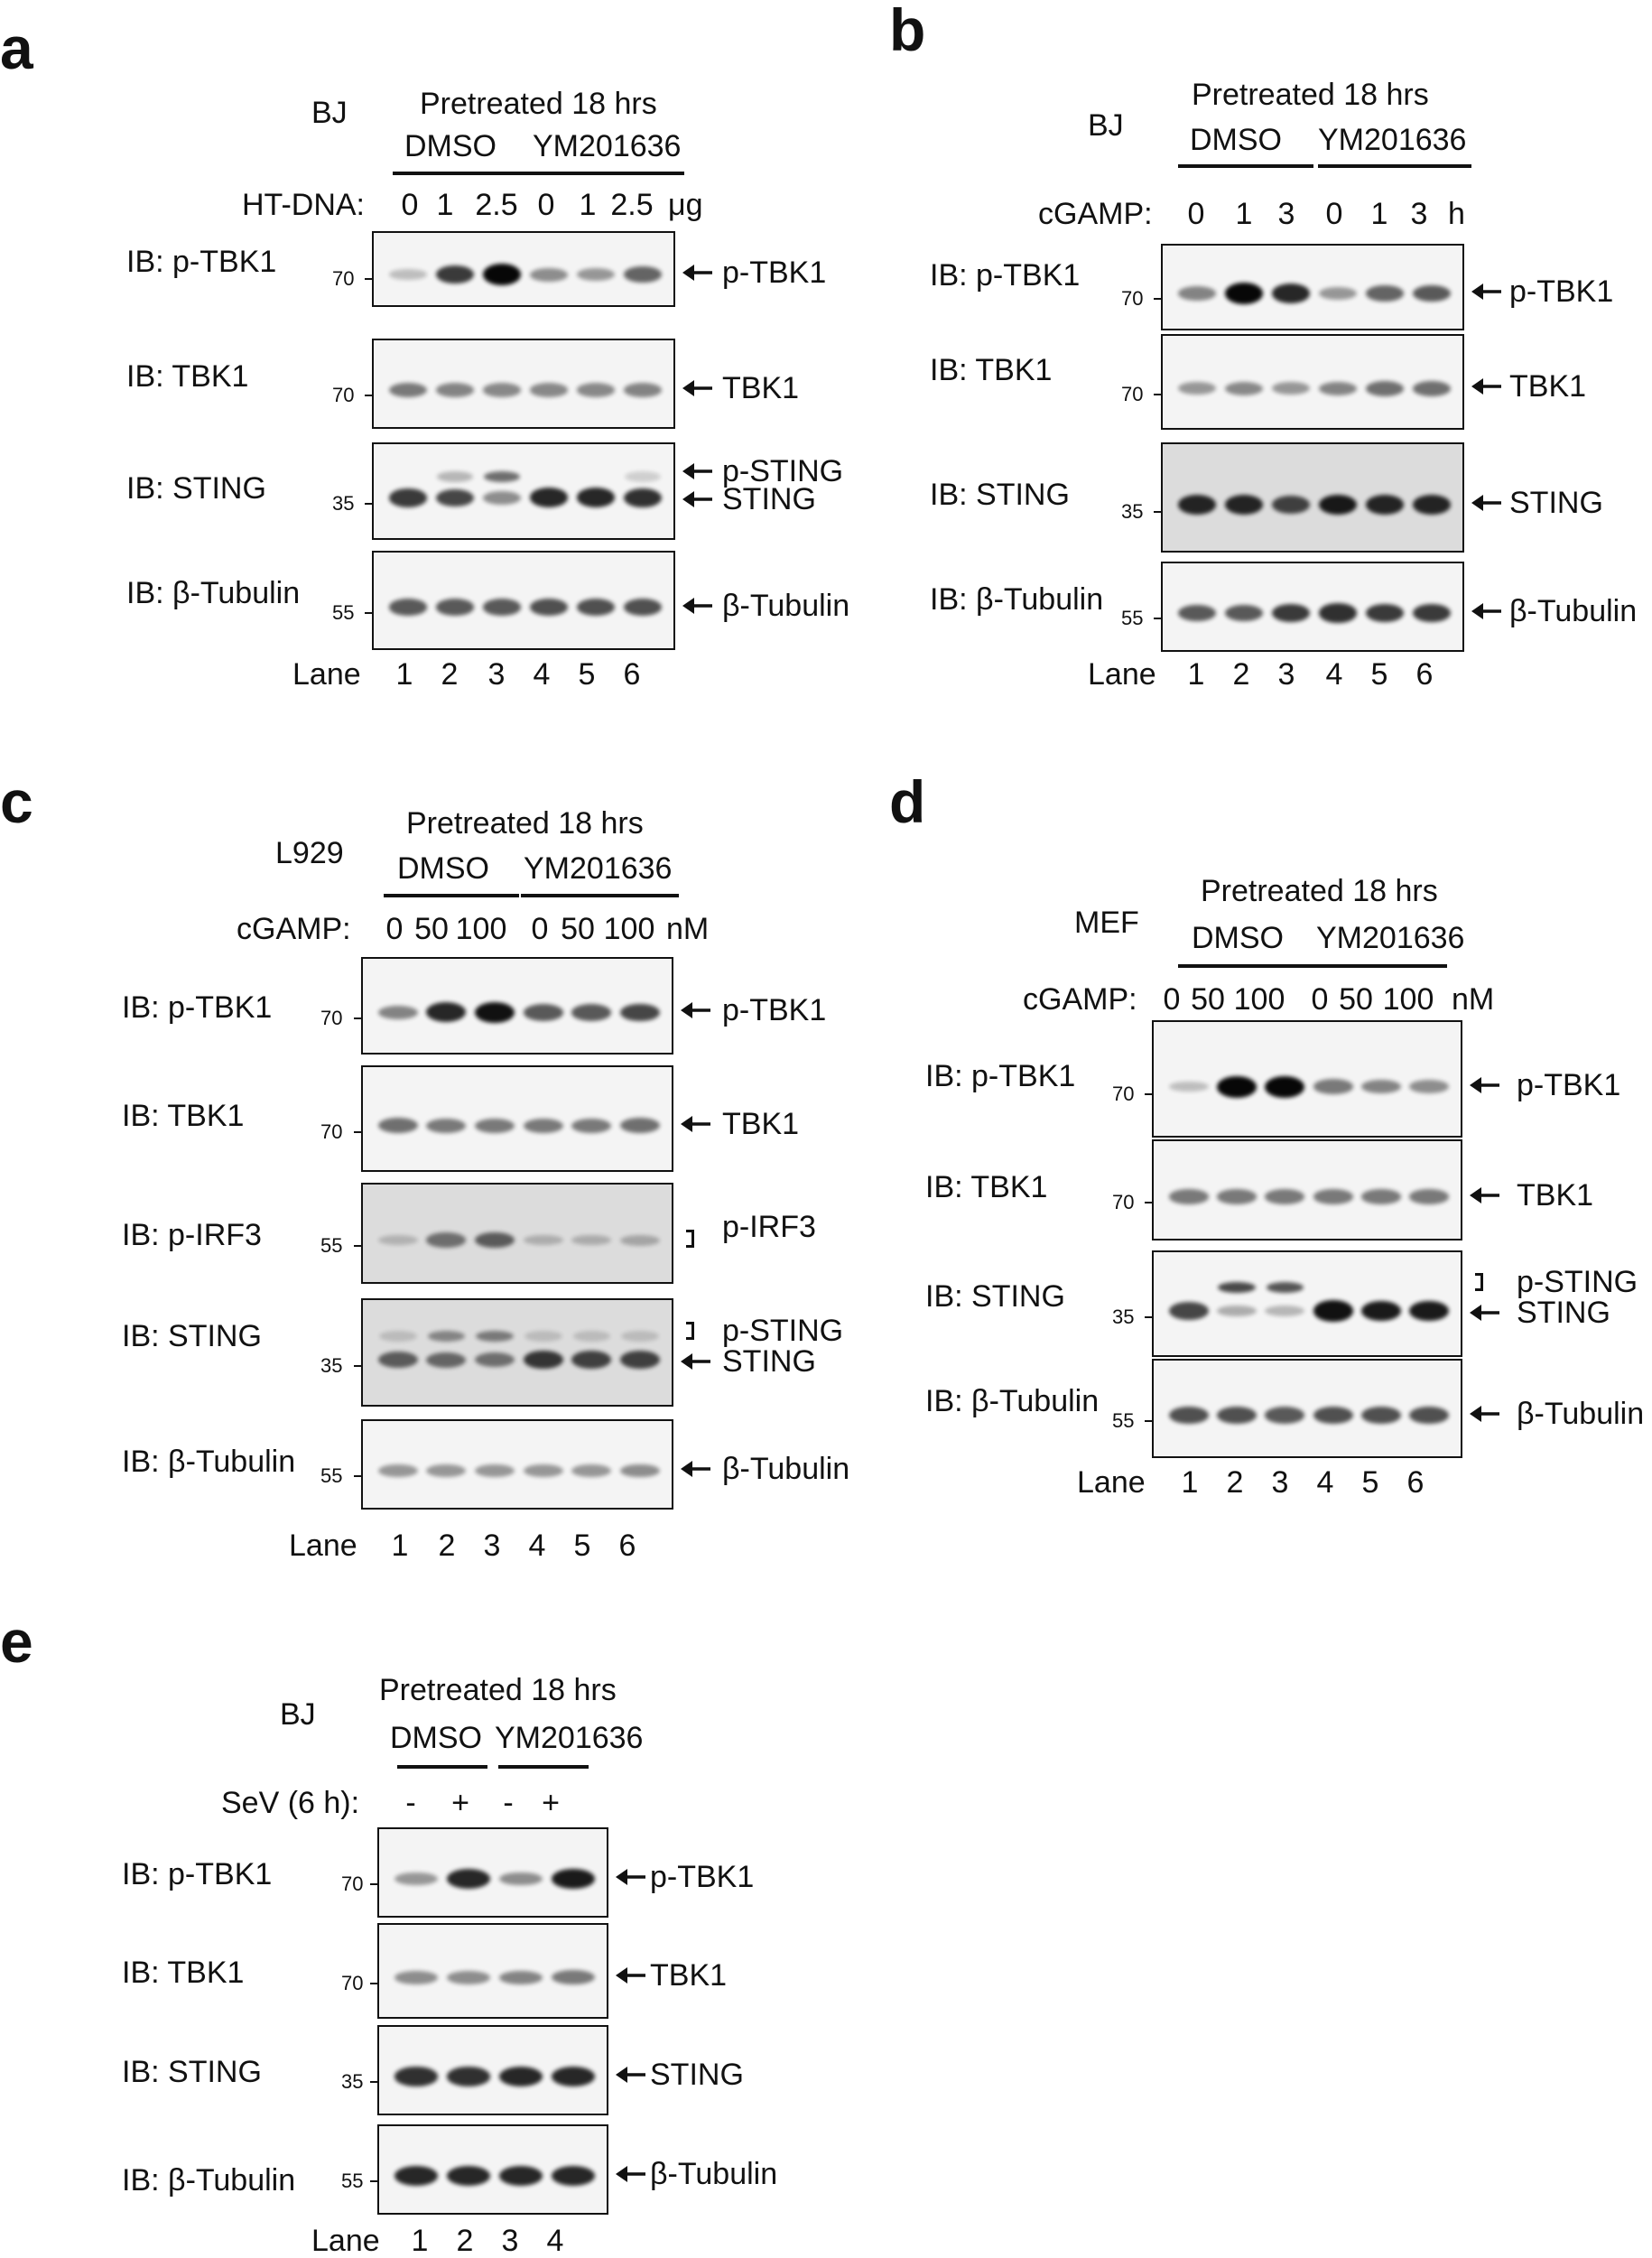 This screenshot has height=2258, width=1652. Describe the element at coordinates (187, 376) in the screenshot. I see `immunoblot-label: IB: TBK1` at that location.